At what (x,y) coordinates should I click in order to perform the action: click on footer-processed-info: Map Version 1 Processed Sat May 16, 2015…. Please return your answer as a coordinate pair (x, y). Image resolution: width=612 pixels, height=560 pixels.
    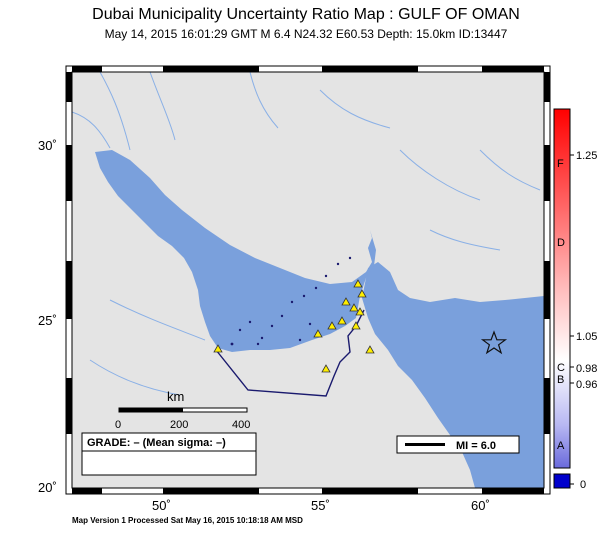
    Looking at the image, I should click on (187, 520).